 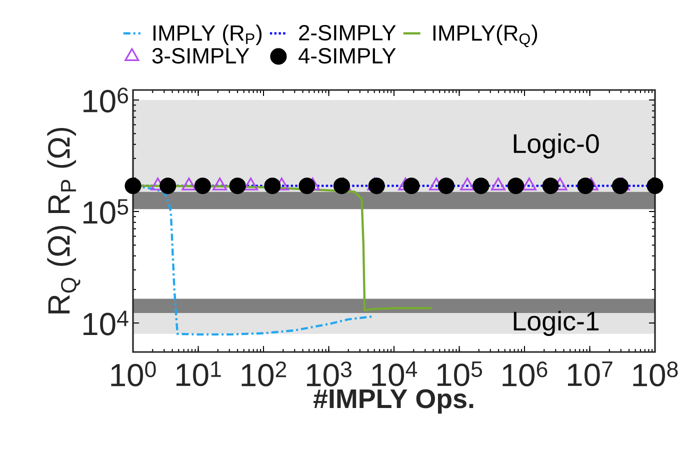 What do you see at coordinates (655, 373) in the screenshot?
I see `x-tick-label: 10$^{8}$` at bounding box center [655, 373].